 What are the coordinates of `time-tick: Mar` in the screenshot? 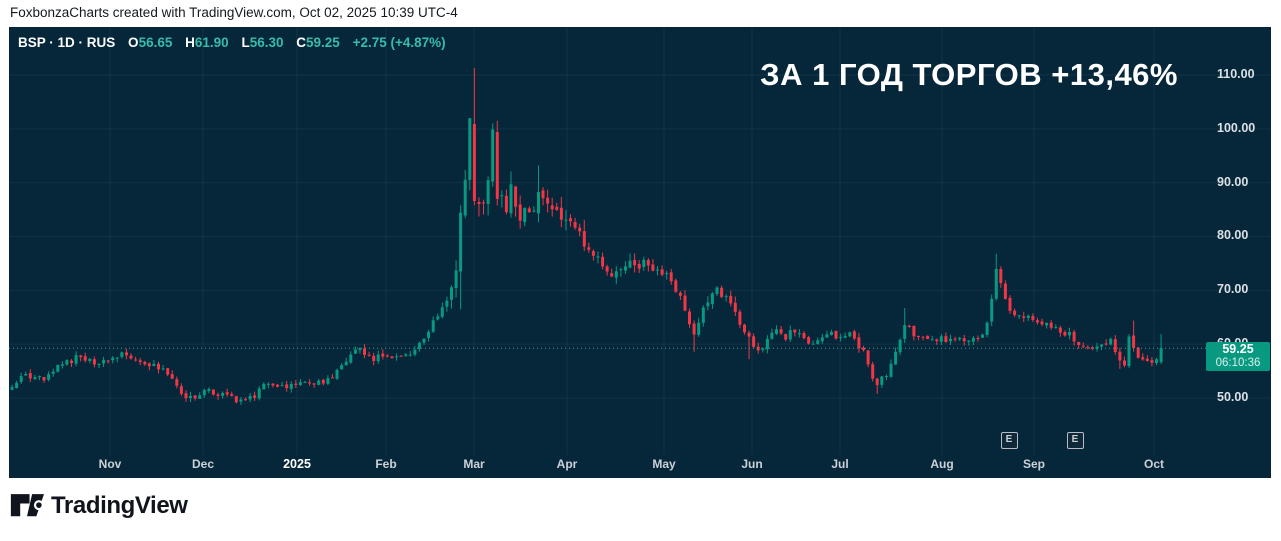 It's located at (474, 464).